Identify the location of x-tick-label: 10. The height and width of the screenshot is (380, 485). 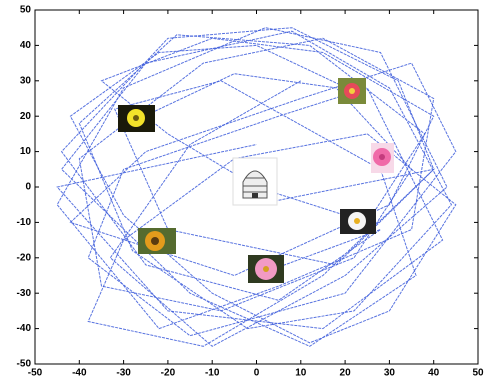
(301, 373).